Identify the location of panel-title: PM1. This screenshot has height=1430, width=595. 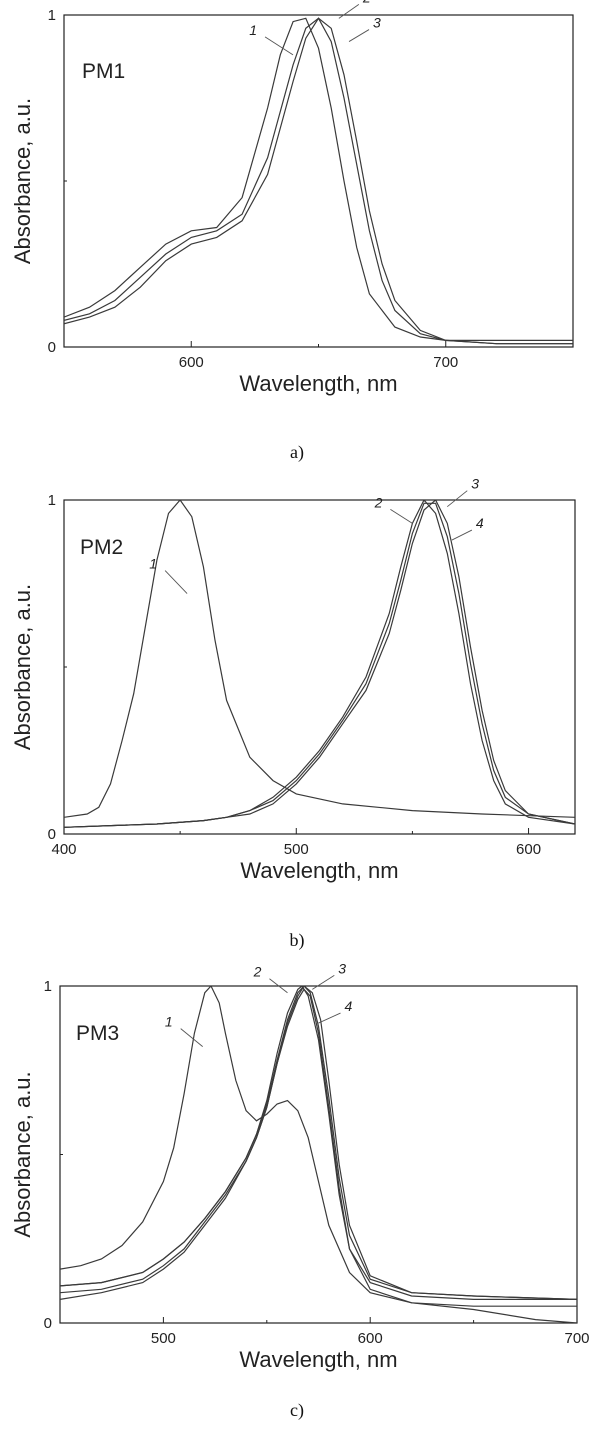
(103, 71).